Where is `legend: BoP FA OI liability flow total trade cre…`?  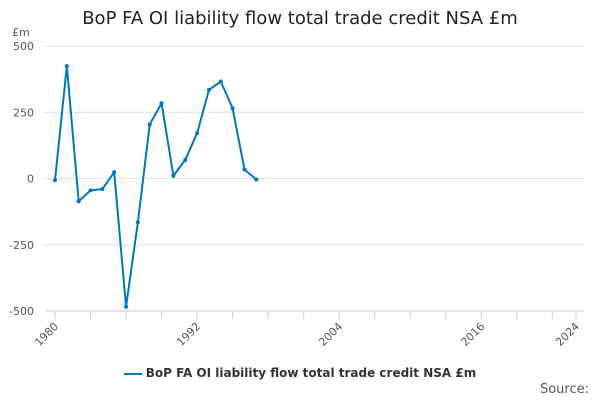
legend: BoP FA OI liability flow total trade cre… is located at coordinates (300, 373).